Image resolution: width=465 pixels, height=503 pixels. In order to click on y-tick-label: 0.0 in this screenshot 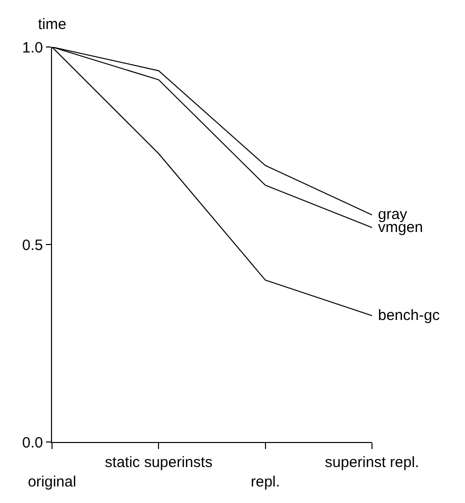, I will do `click(32, 443)`.